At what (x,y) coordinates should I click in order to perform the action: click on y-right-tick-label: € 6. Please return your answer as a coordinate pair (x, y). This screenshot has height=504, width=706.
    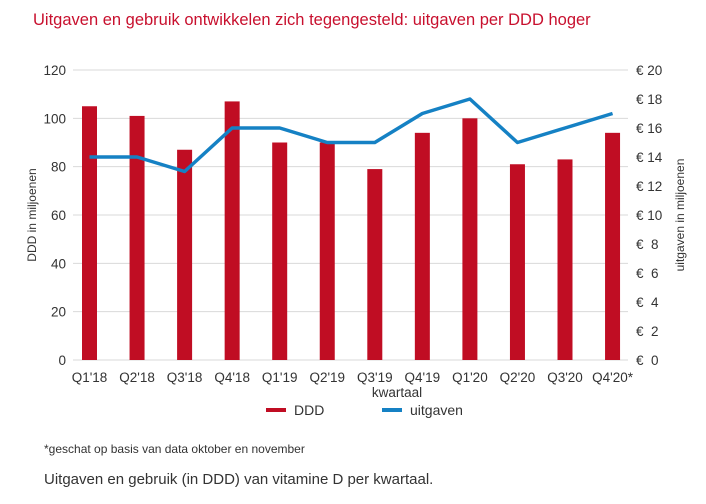
    Looking at the image, I should click on (647, 273).